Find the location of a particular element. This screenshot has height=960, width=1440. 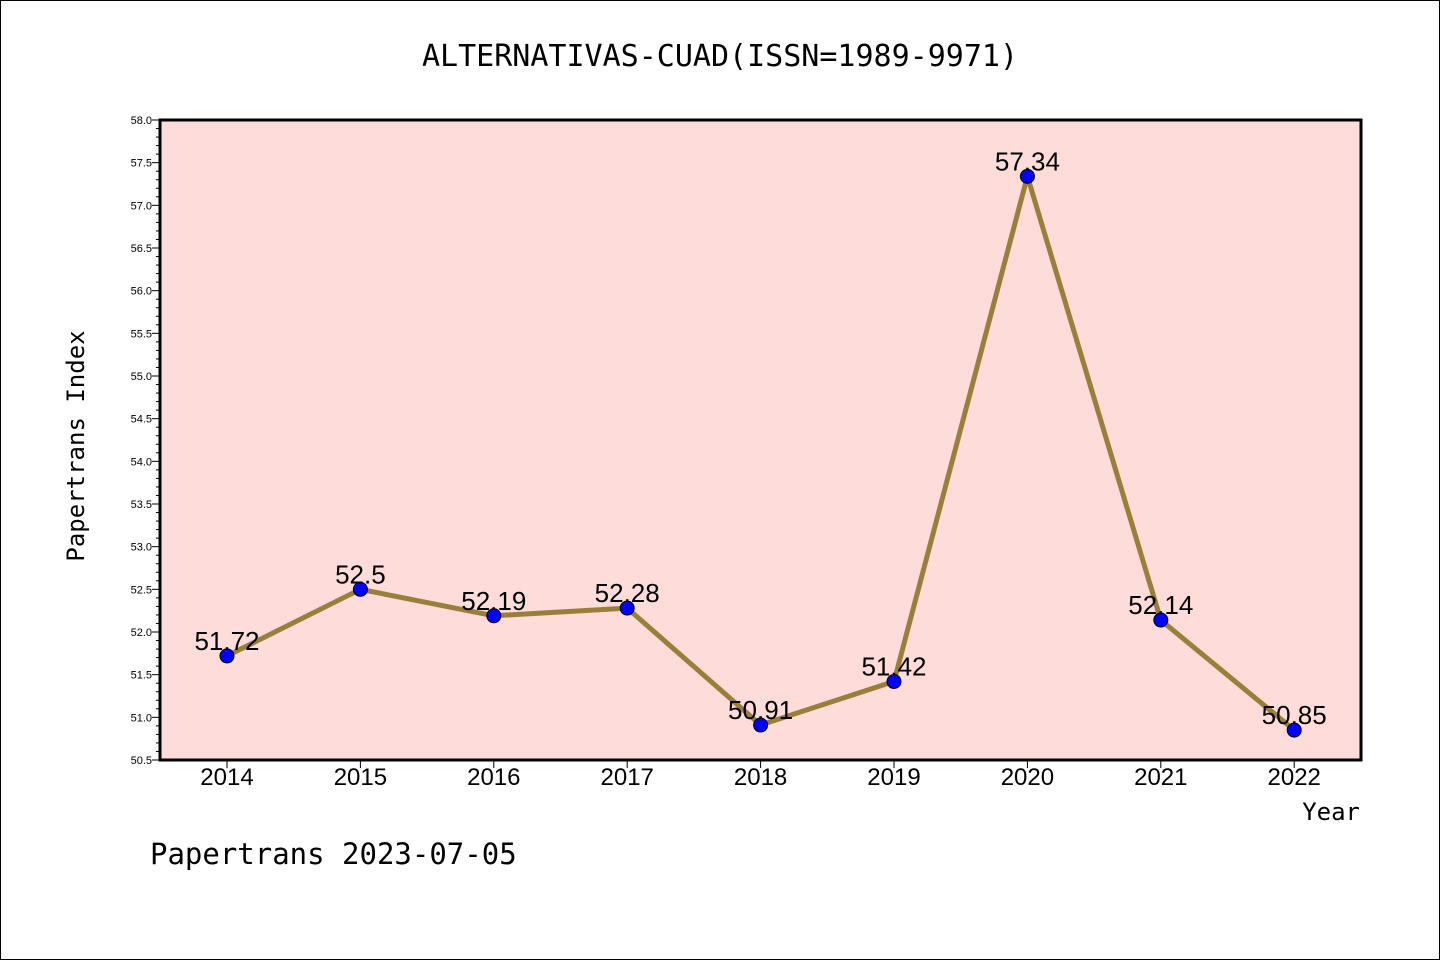

x-axis-label: Year is located at coordinates (1331, 812).